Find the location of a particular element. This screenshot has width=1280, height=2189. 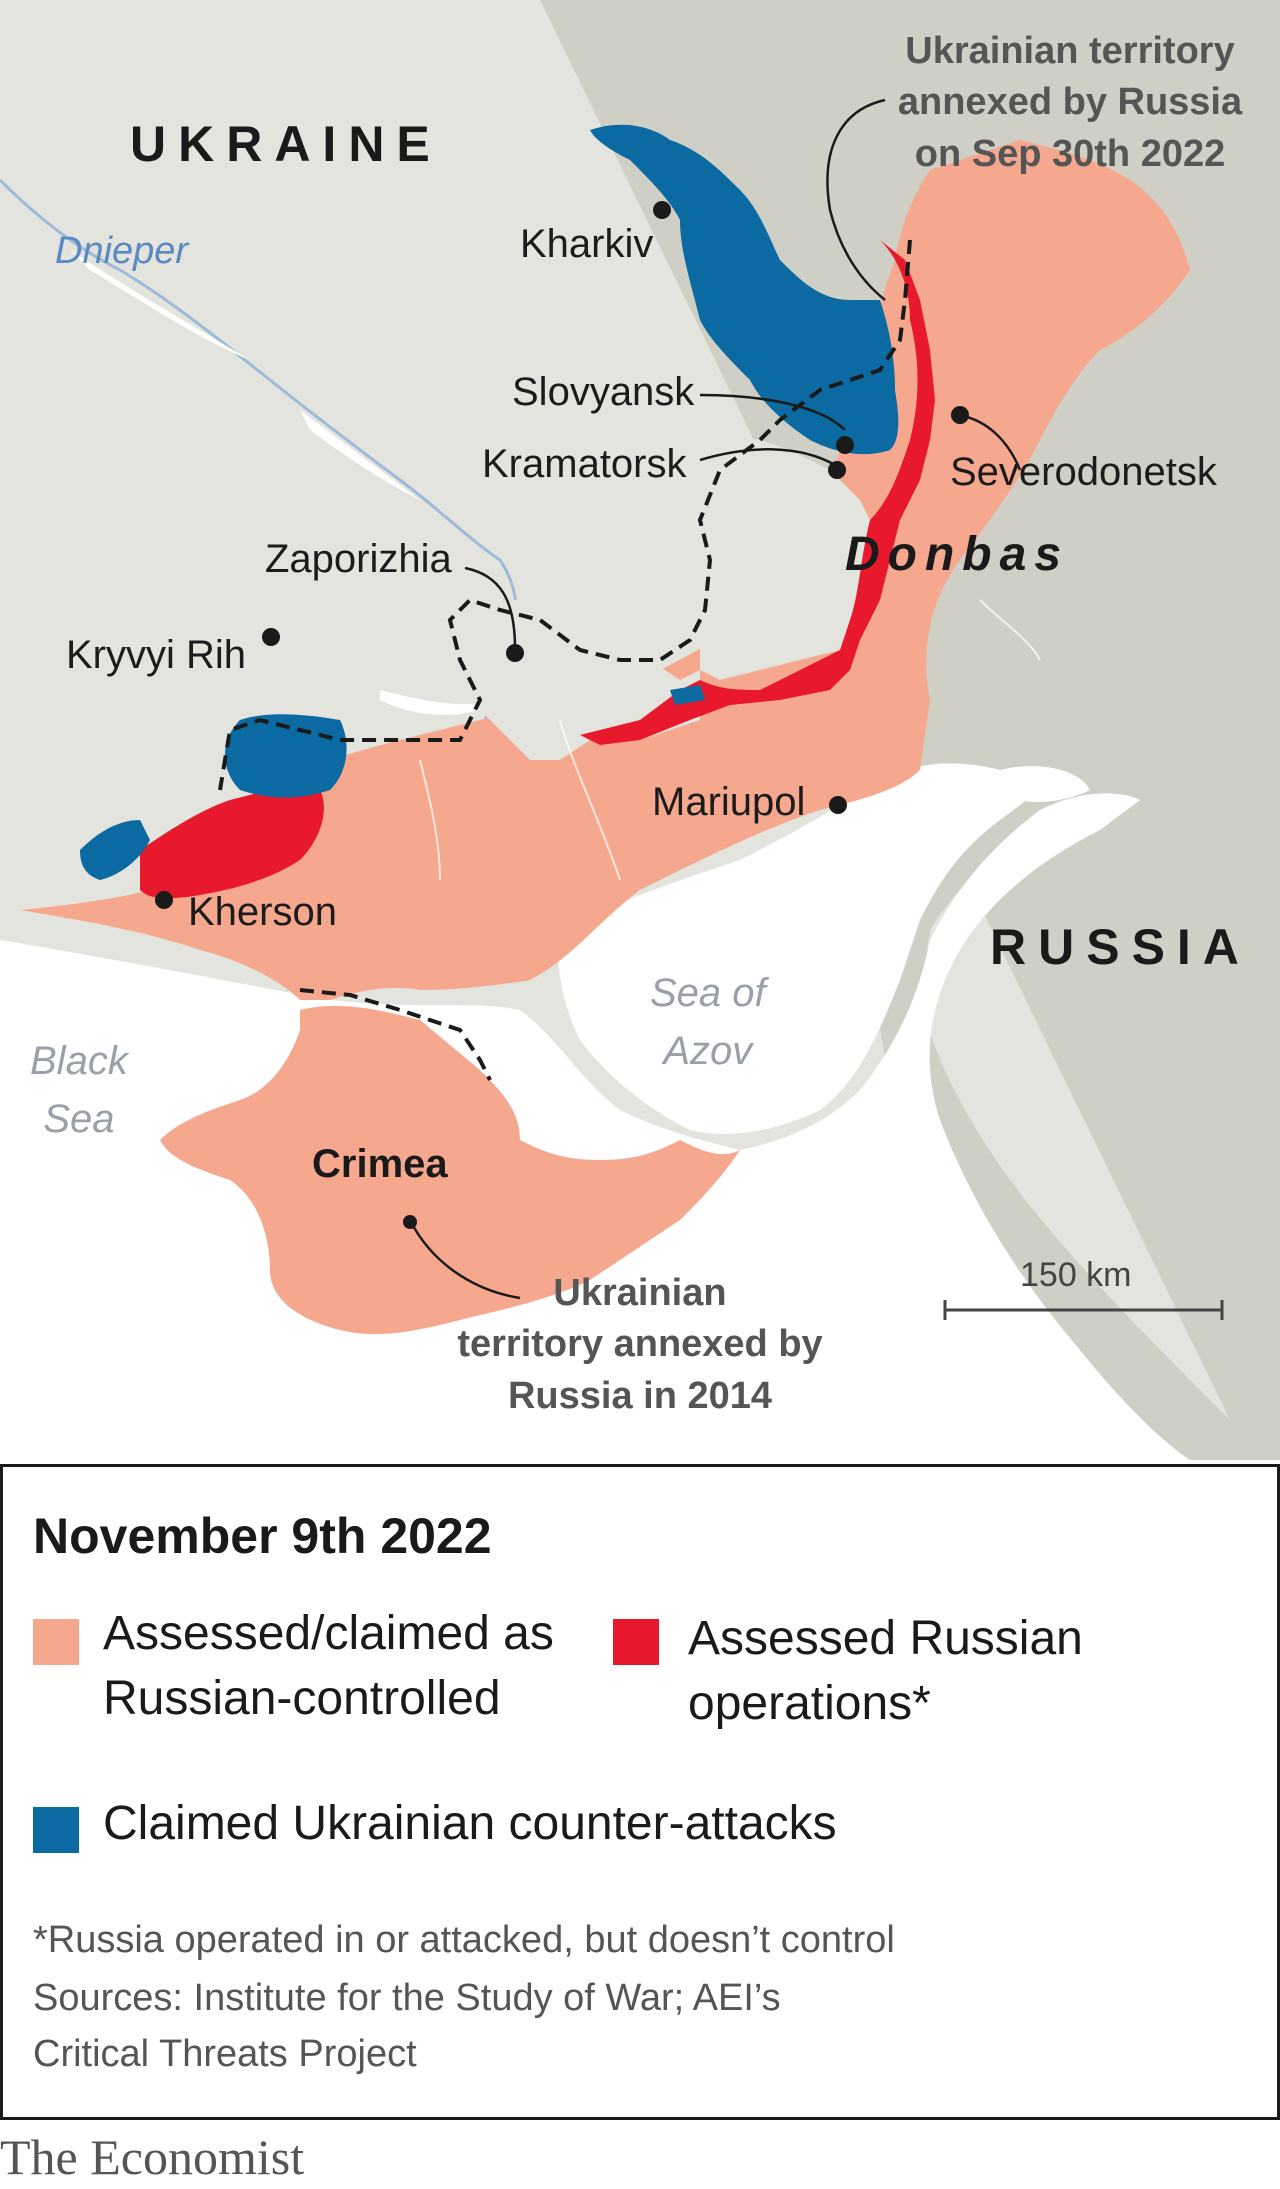

leader-kramatorsk is located at coordinates (767, 457).